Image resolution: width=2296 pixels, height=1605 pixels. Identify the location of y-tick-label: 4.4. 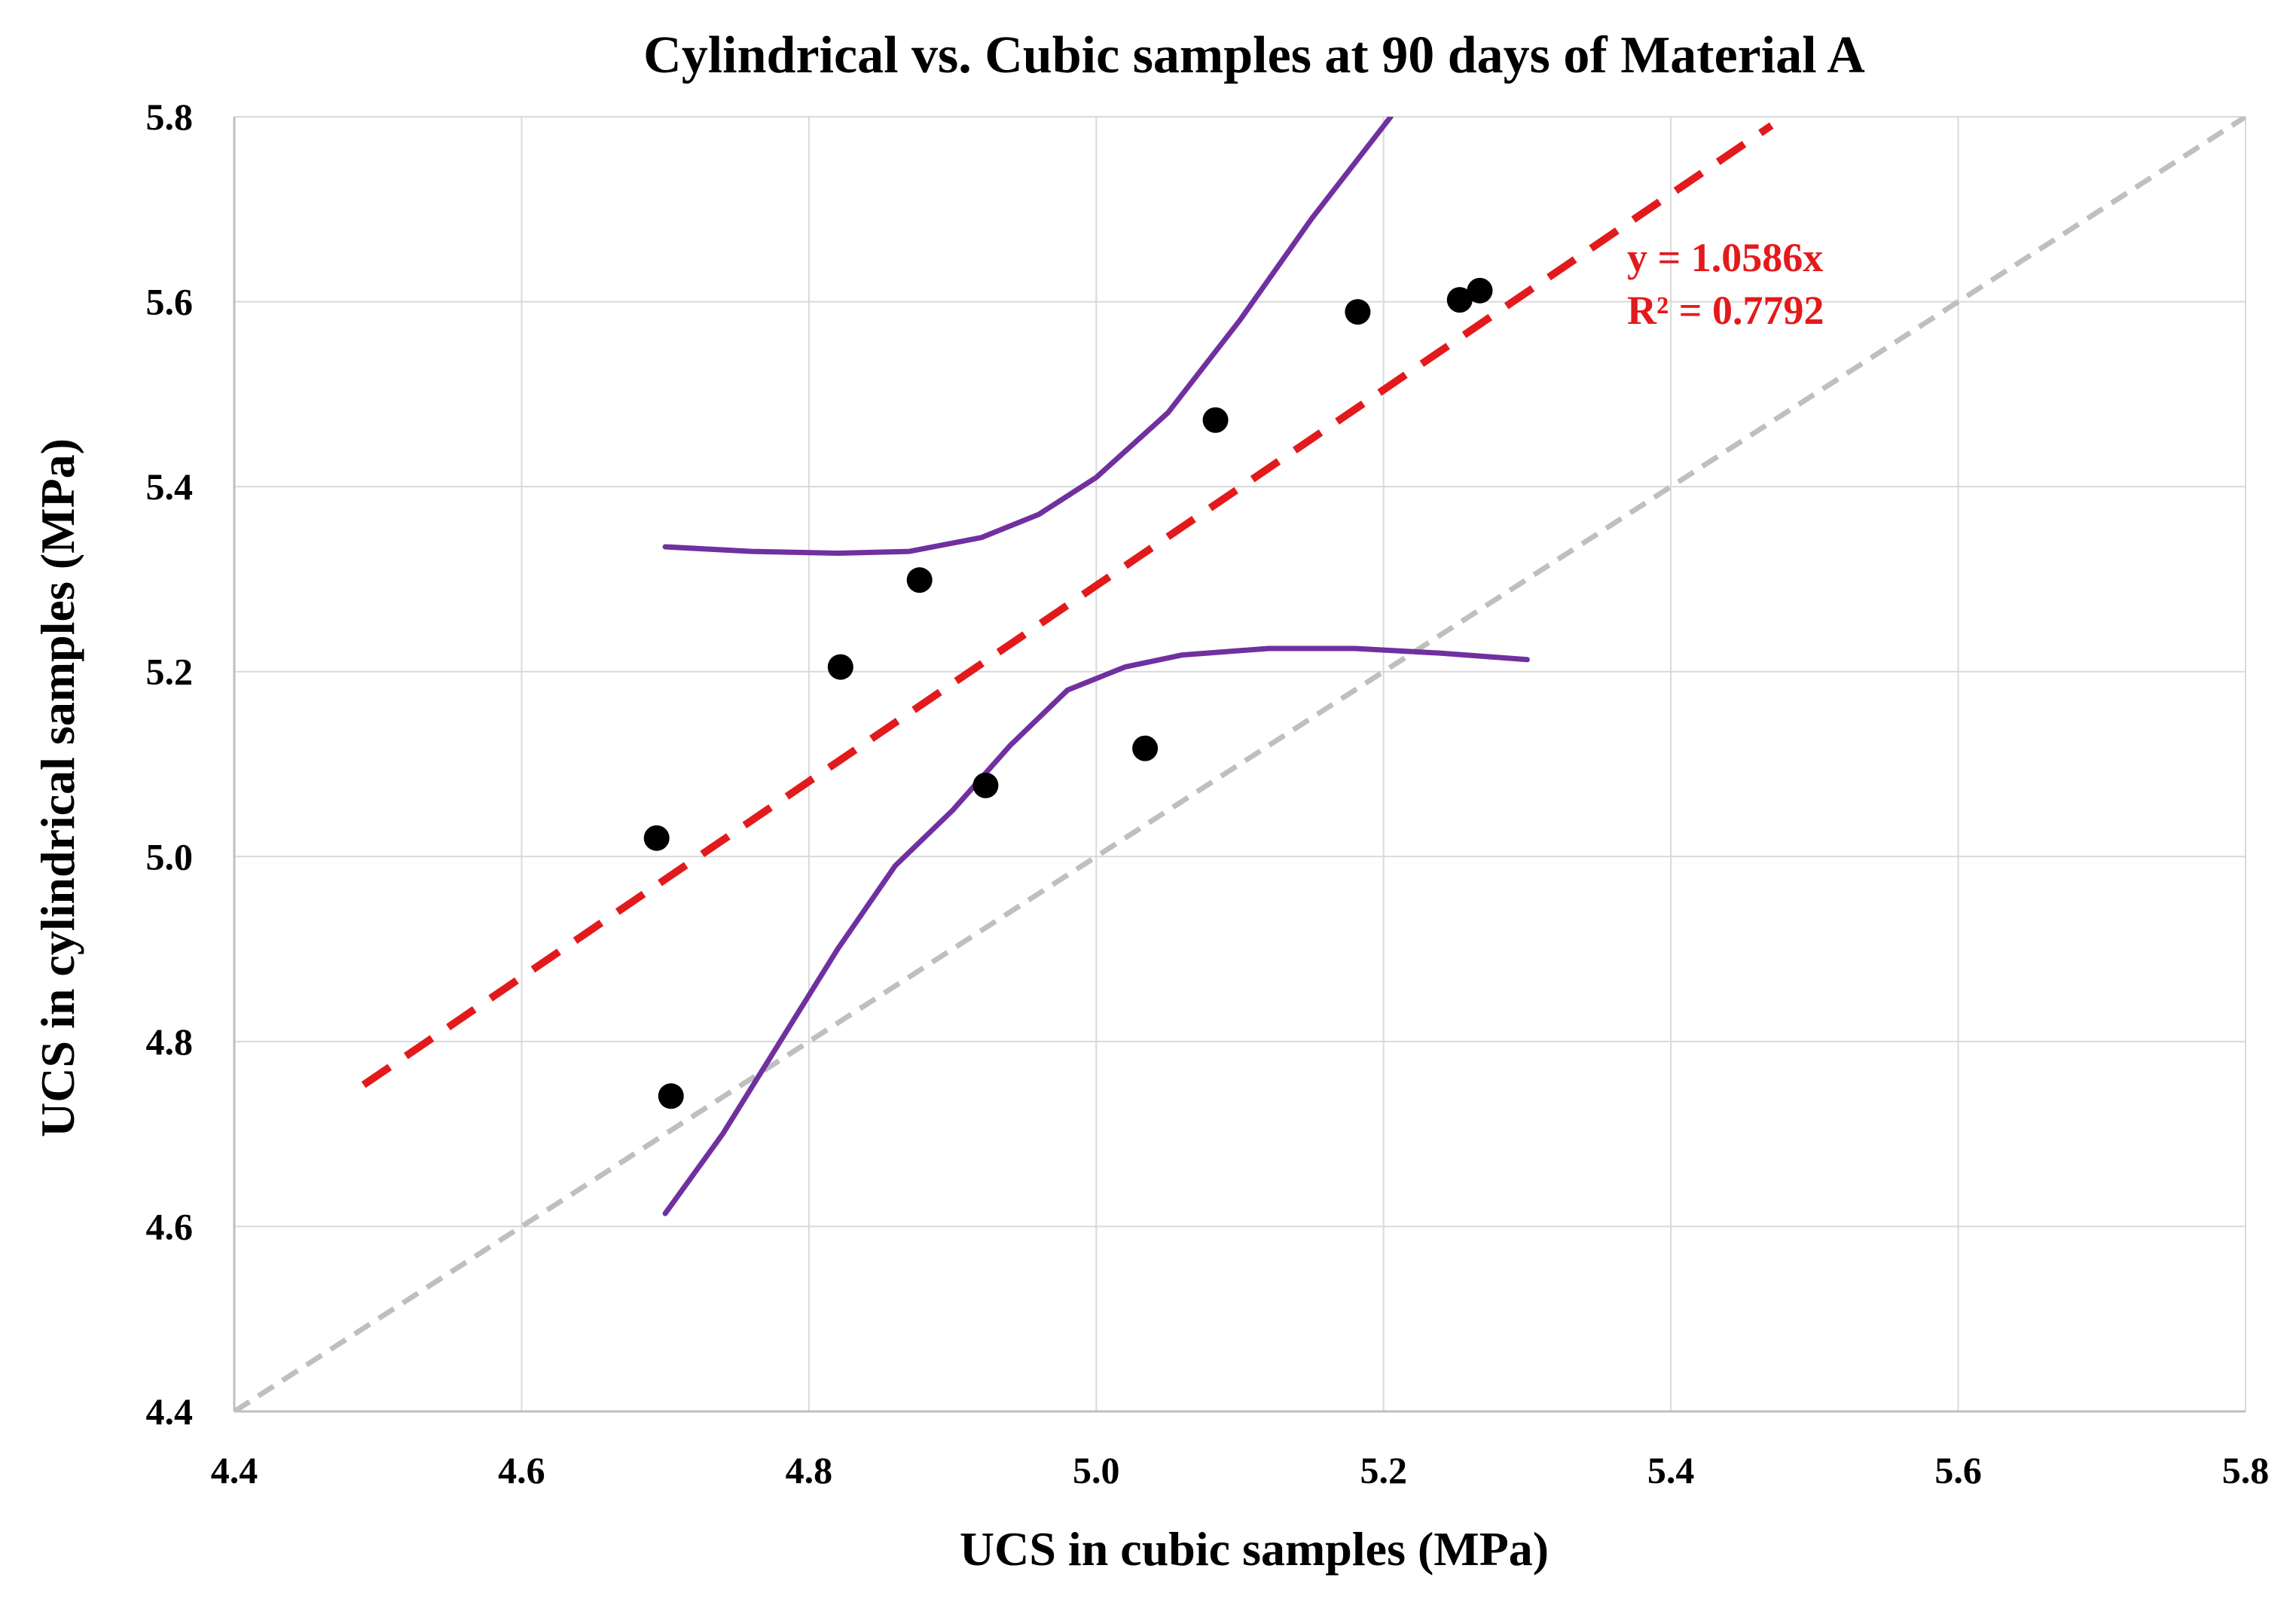
(170, 1411).